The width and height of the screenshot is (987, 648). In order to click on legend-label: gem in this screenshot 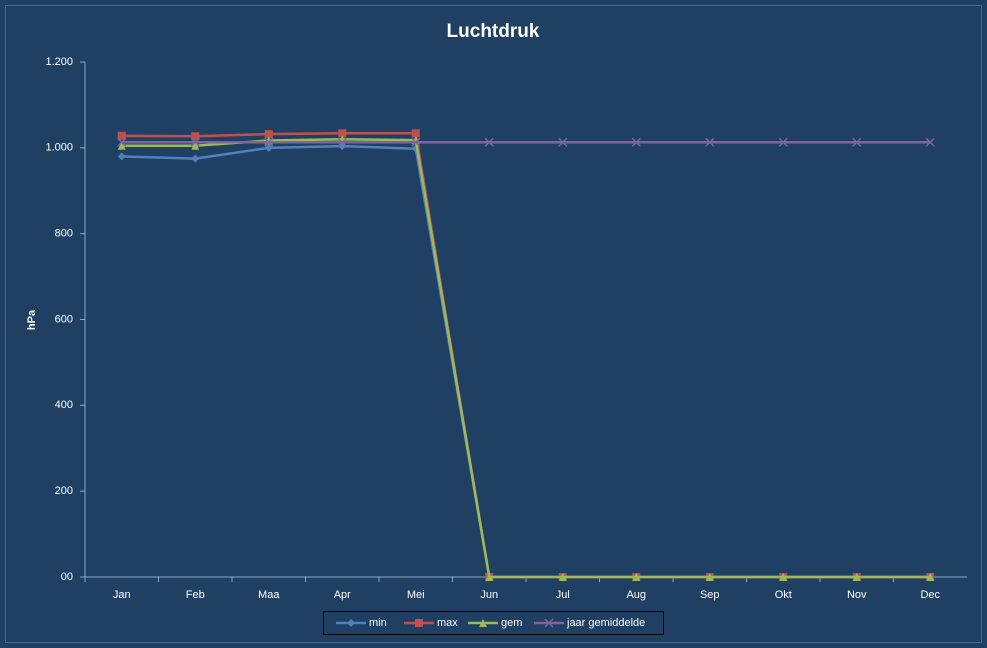, I will do `click(511, 623)`.